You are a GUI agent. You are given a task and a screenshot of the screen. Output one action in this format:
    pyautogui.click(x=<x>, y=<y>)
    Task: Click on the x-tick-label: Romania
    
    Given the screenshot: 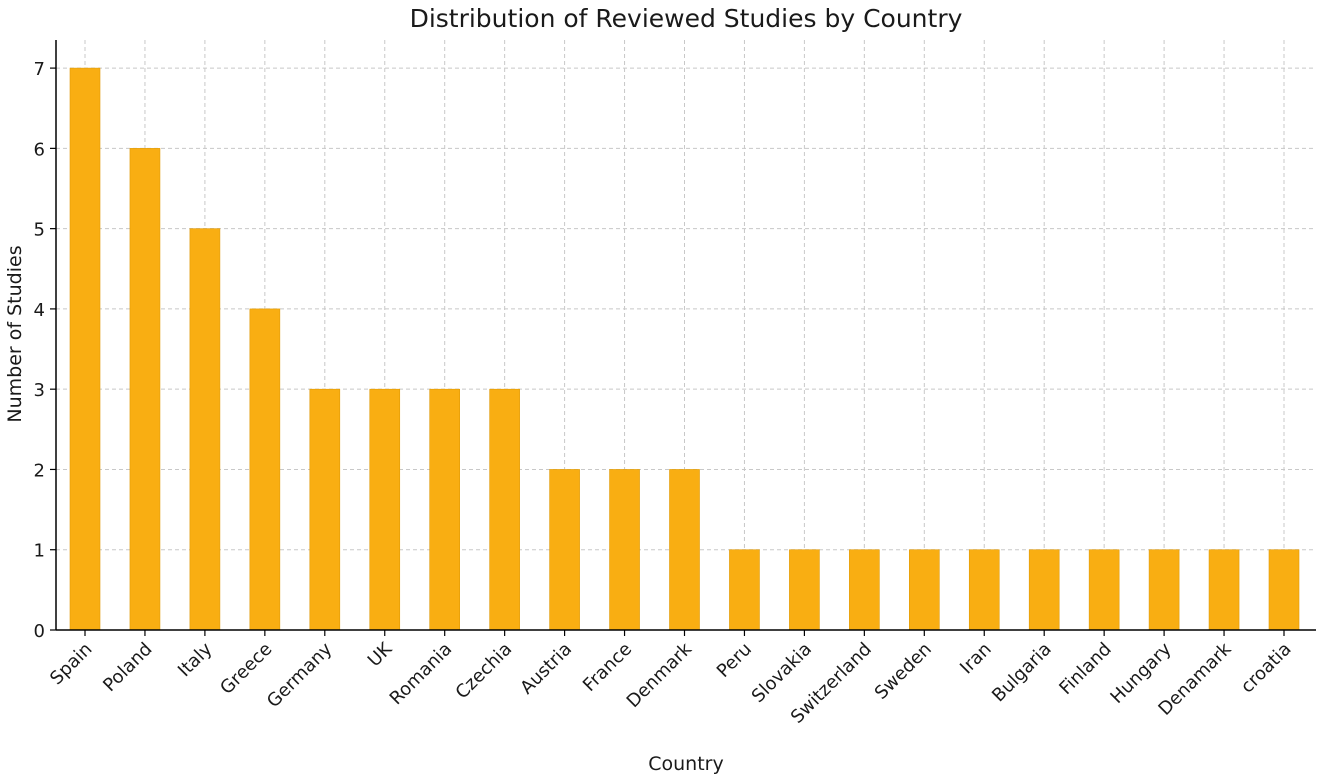 What is the action you would take?
    pyautogui.click(x=421, y=674)
    